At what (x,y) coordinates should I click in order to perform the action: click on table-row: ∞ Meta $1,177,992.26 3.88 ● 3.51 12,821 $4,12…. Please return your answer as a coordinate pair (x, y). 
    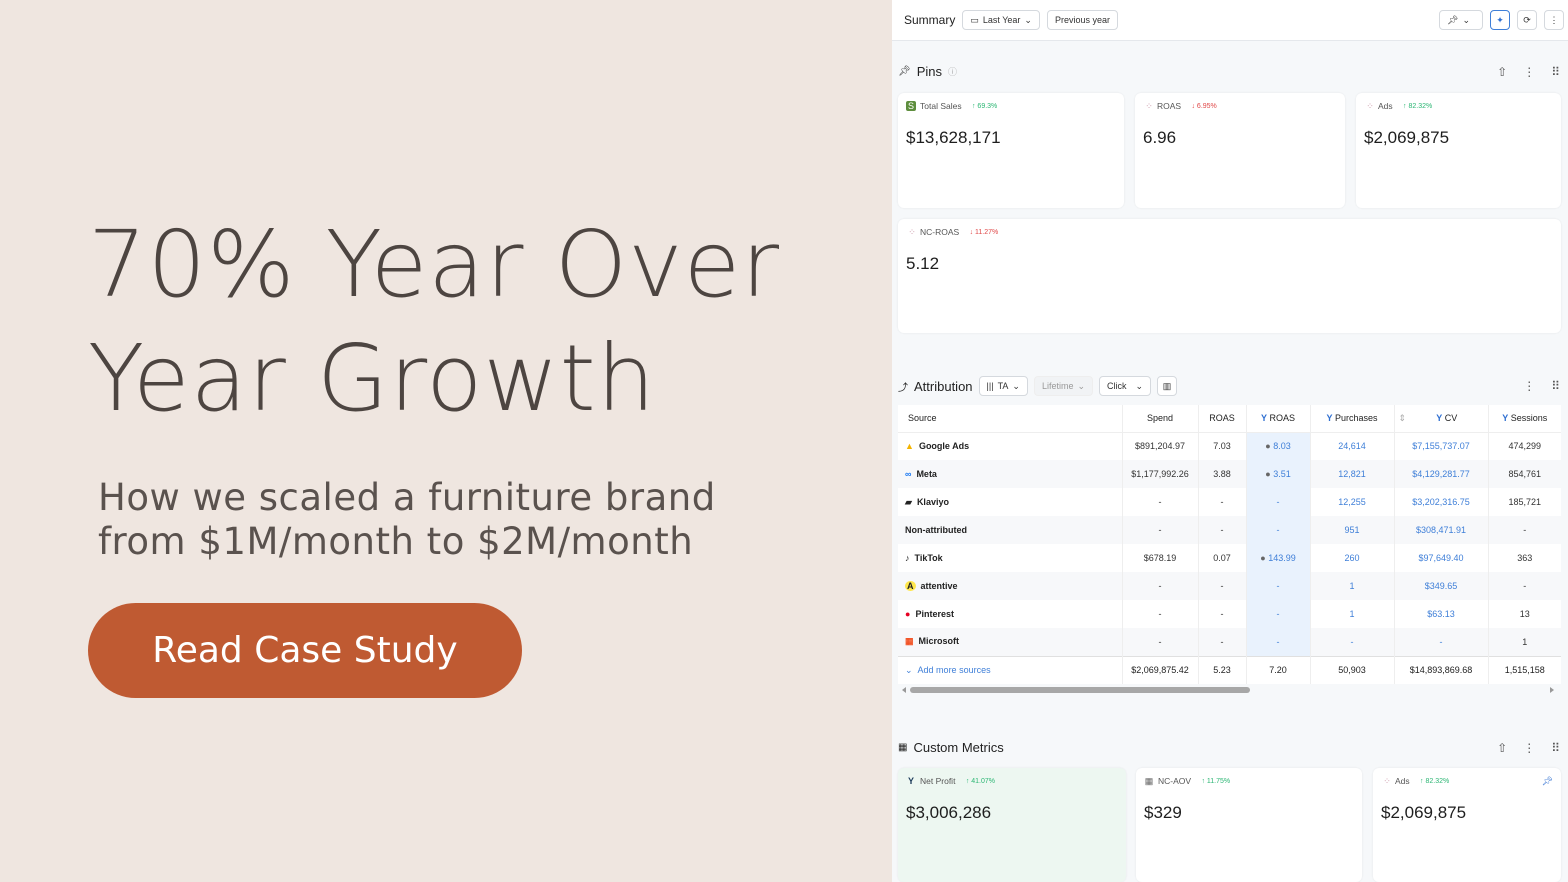
    Looking at the image, I should click on (1229, 474).